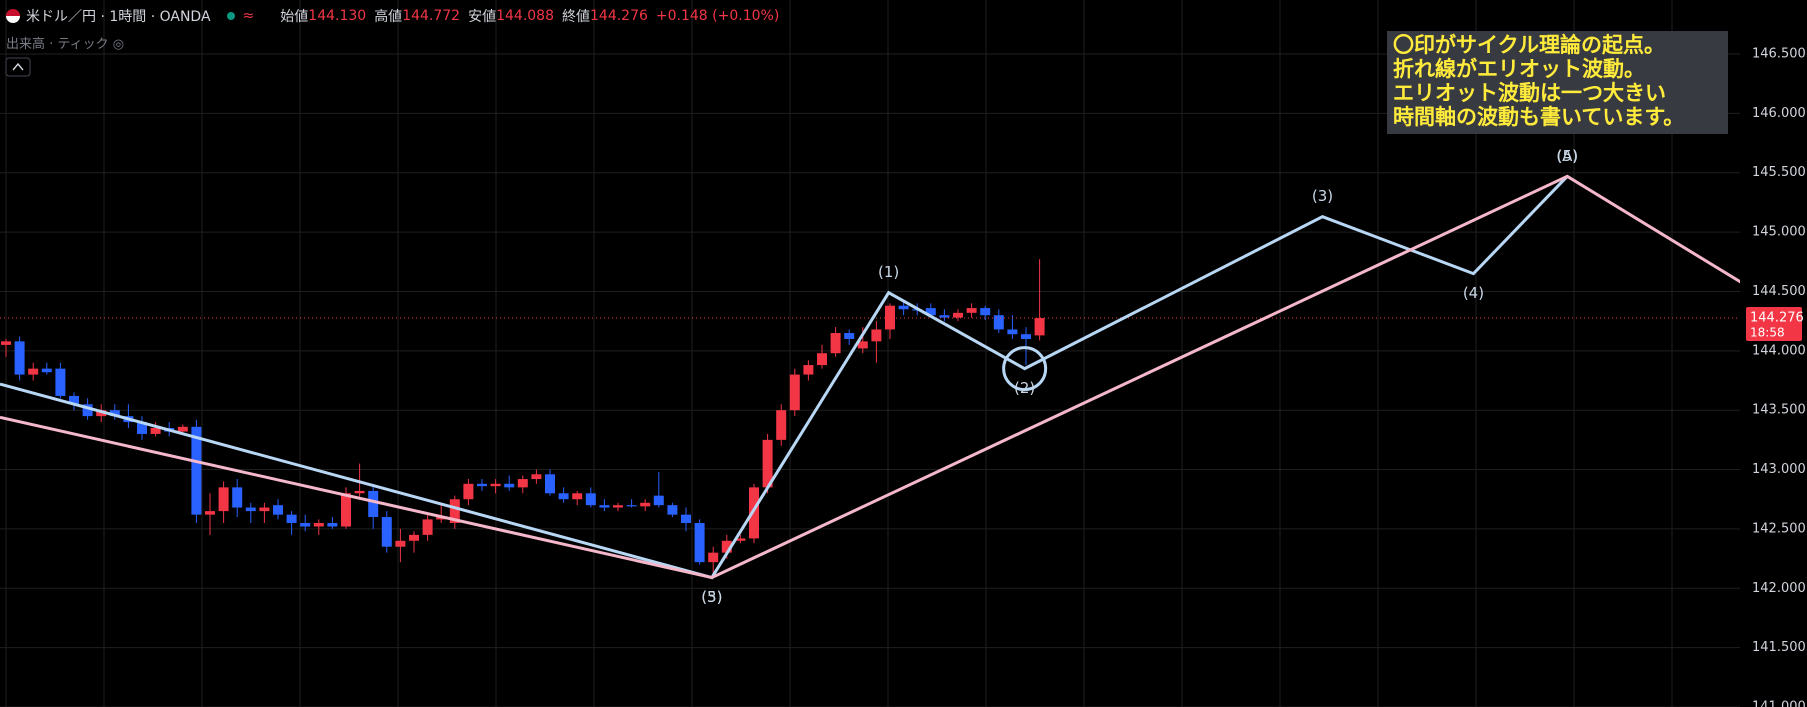 This screenshot has width=1807, height=707. What do you see at coordinates (1779, 588) in the screenshot?
I see `y-tick-label: 142.000` at bounding box center [1779, 588].